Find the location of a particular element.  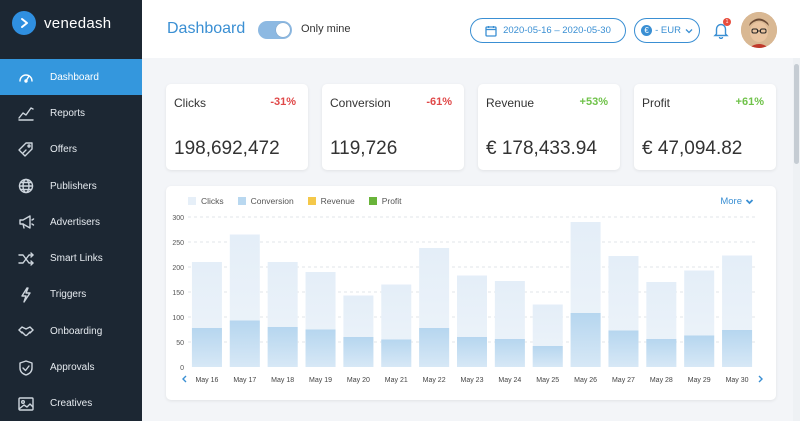

legend-item-conversion: Conversion is located at coordinates (265, 201).